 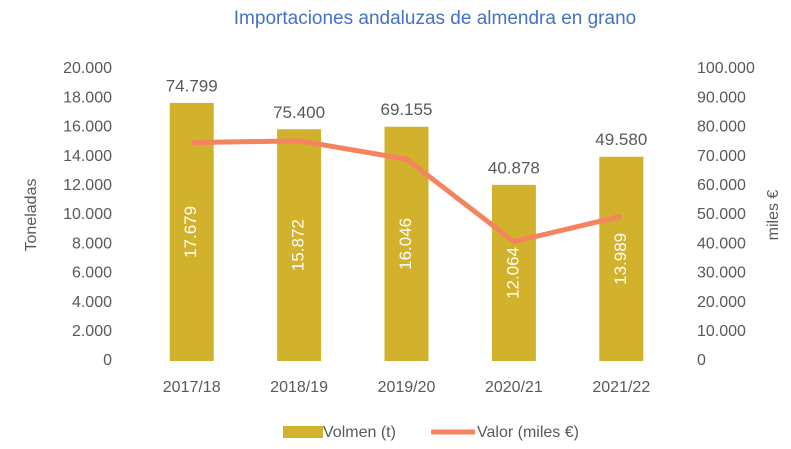 I want to click on y2-tick-label: 0, so click(x=701, y=360).